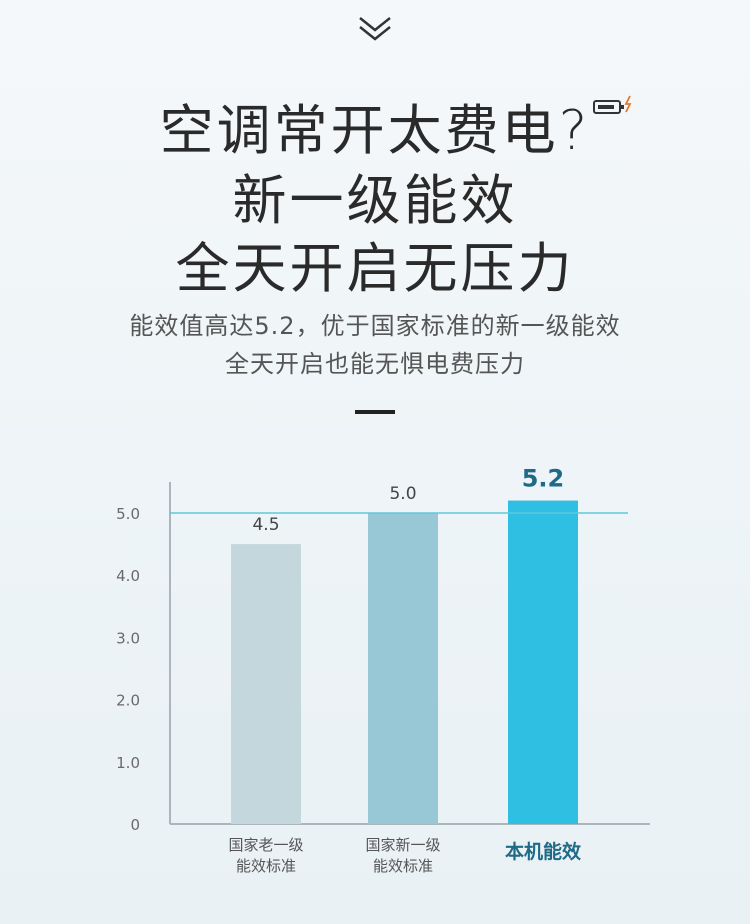  What do you see at coordinates (375, 412) in the screenshot?
I see `divider-dash` at bounding box center [375, 412].